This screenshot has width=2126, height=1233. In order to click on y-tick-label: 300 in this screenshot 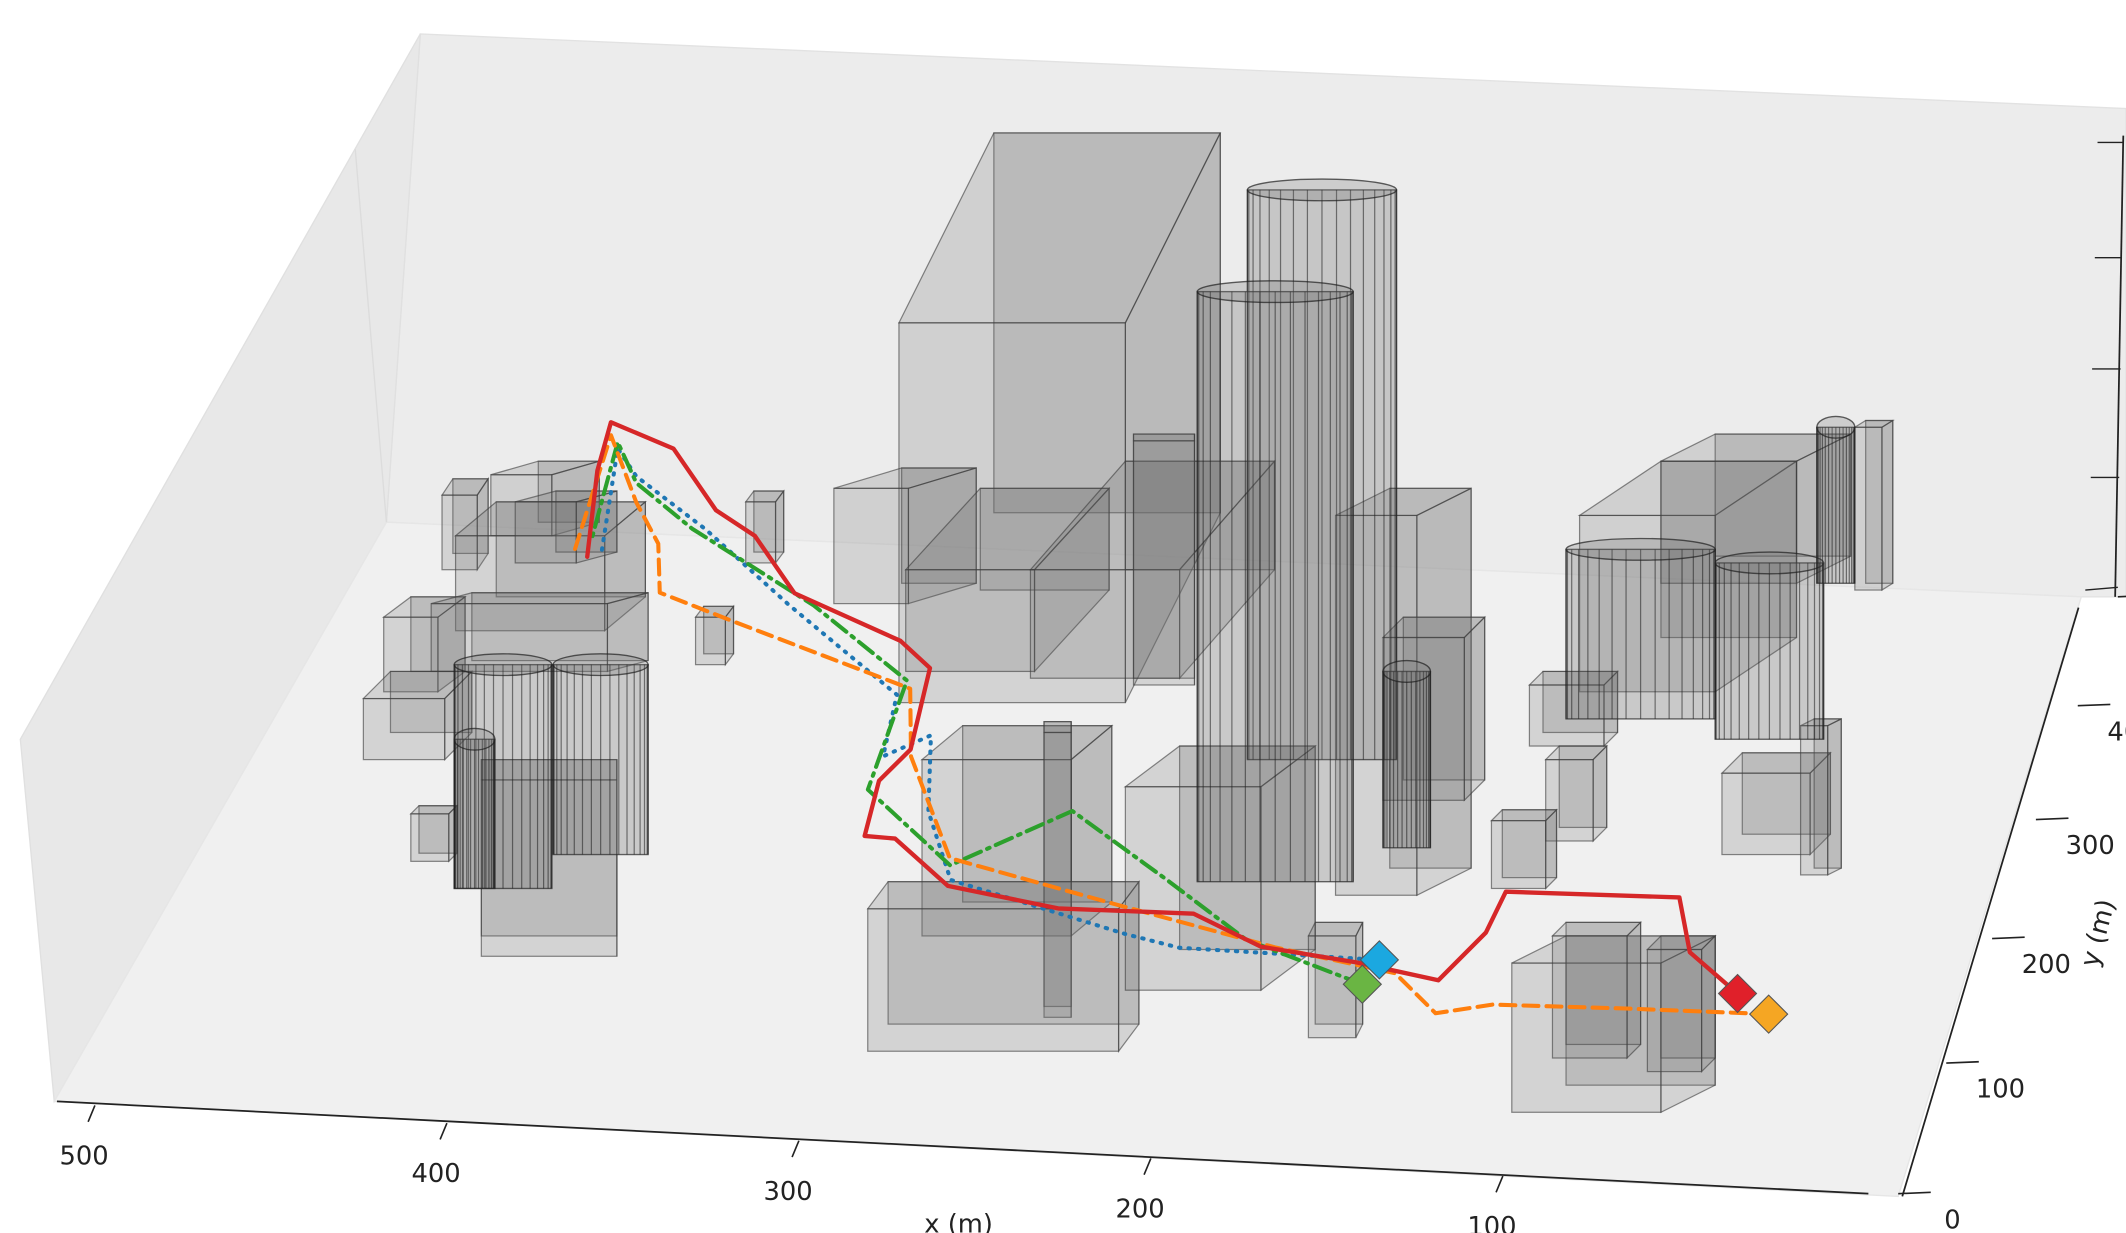, I will do `click(2090, 846)`.